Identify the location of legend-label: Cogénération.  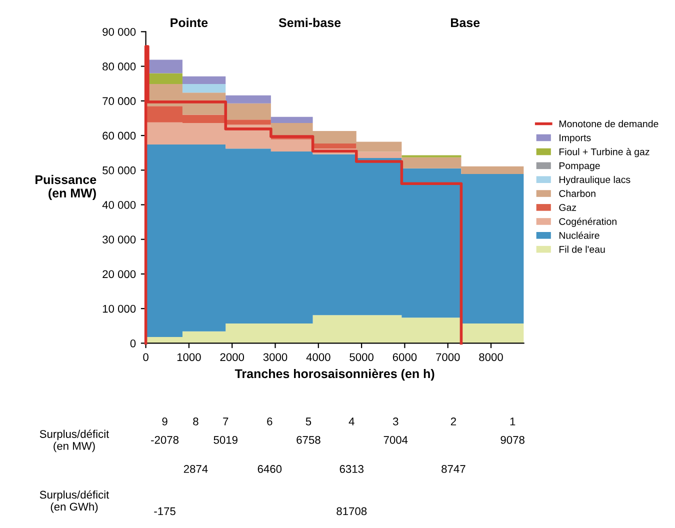
(587, 222).